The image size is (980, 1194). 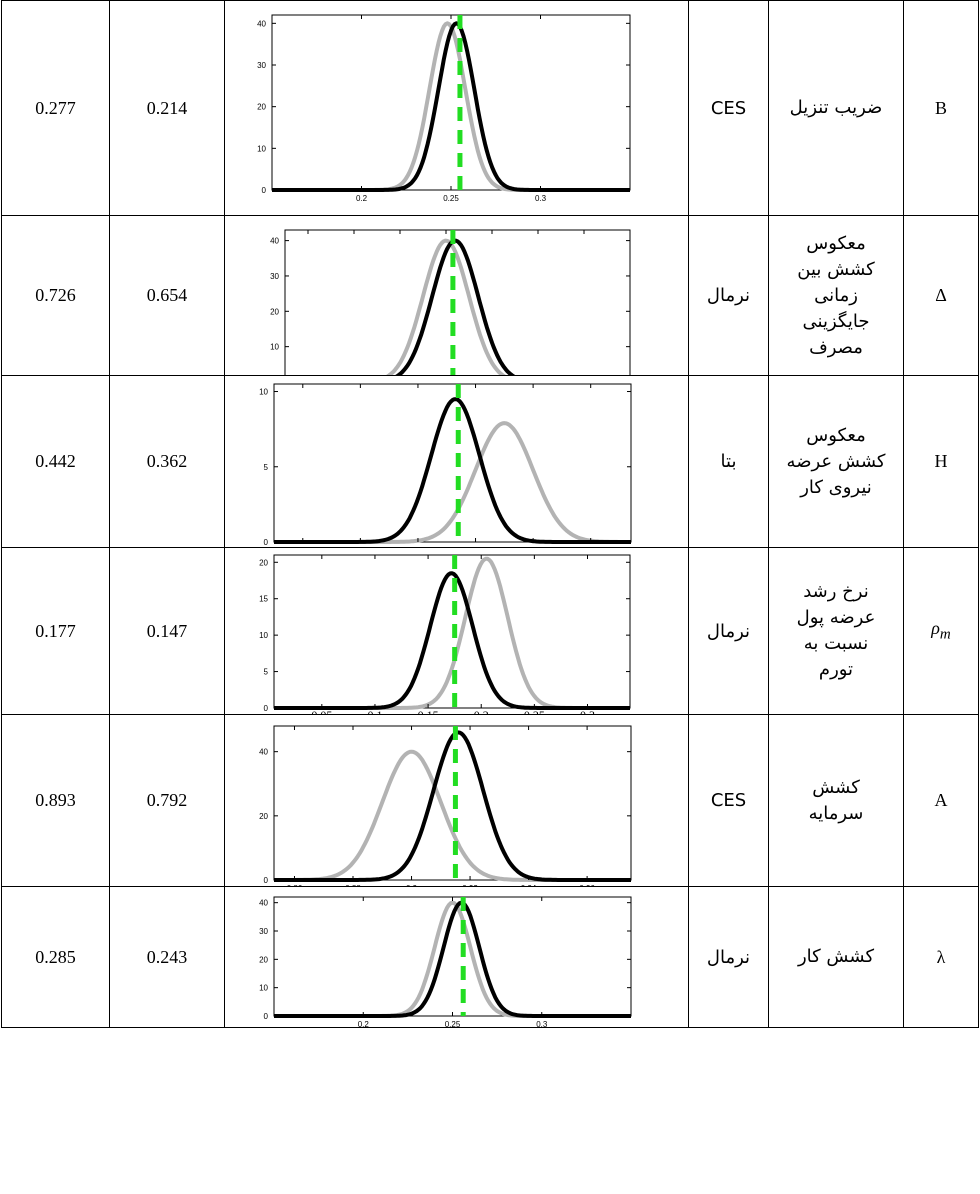 What do you see at coordinates (836, 669) in the screenshot?
I see `description-line: تورم` at bounding box center [836, 669].